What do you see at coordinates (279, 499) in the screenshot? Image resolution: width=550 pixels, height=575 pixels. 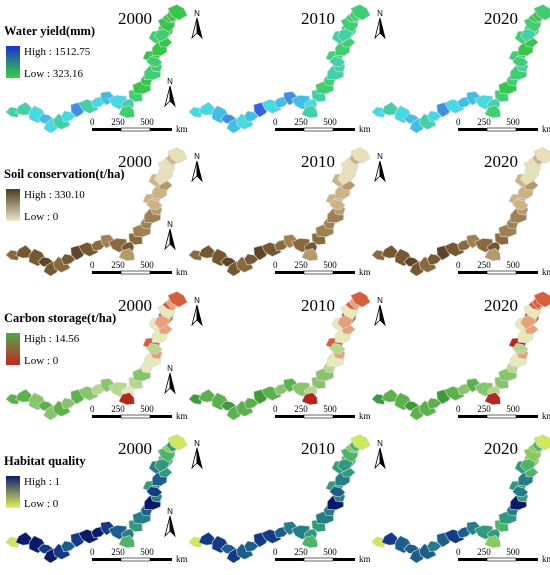 I see `map-panel-3-2010: 2010 N 0 250 500 km` at bounding box center [279, 499].